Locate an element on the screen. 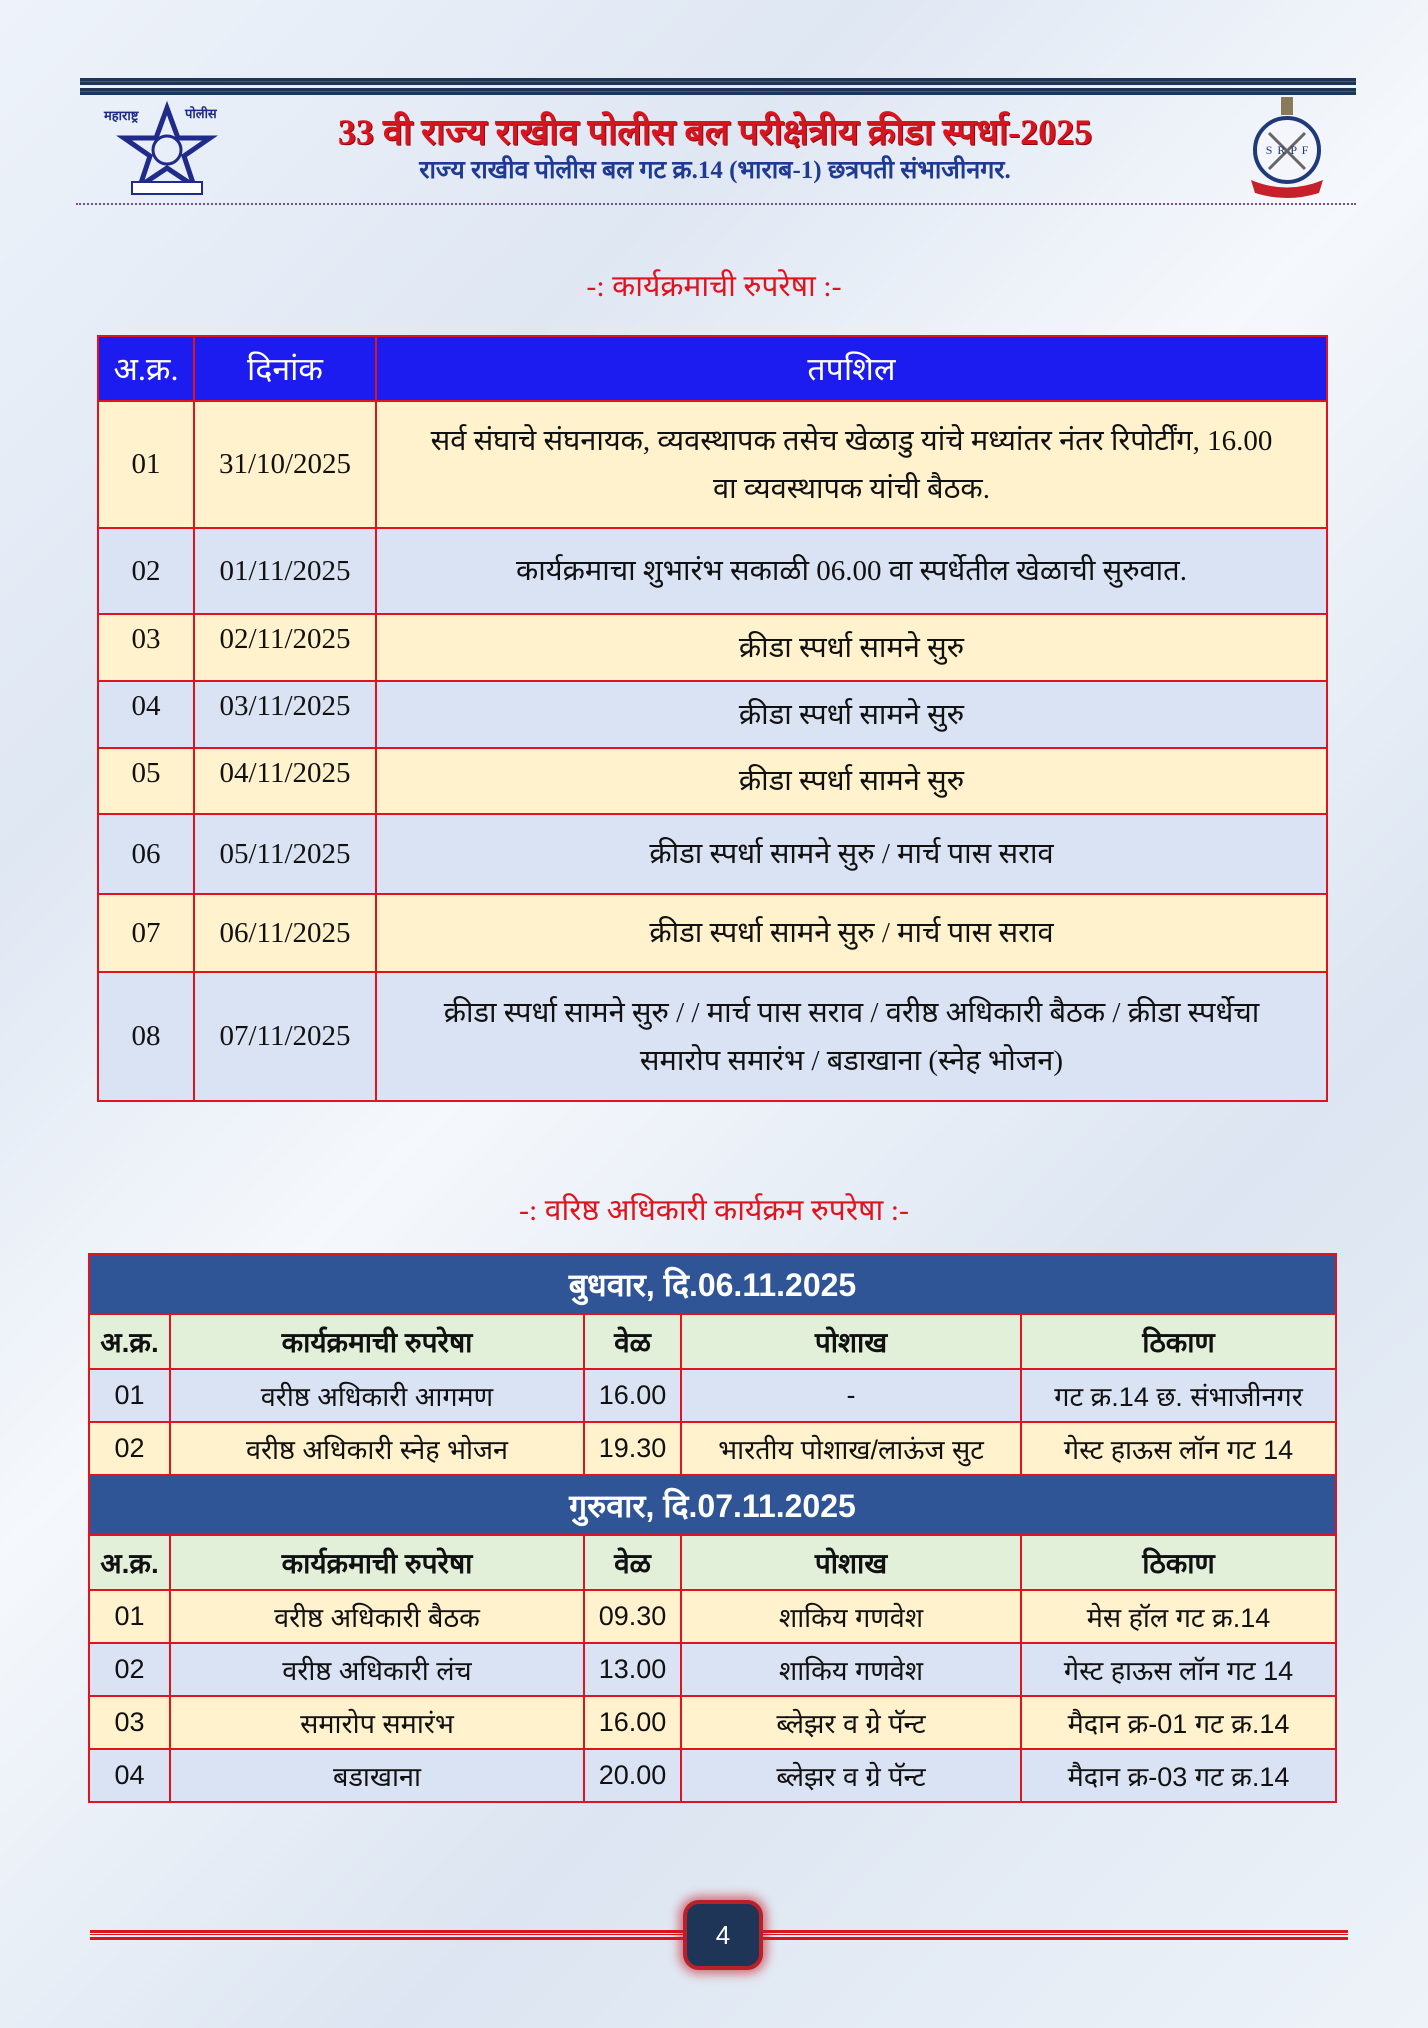  srpf-logo: S R P F is located at coordinates (1287, 147).